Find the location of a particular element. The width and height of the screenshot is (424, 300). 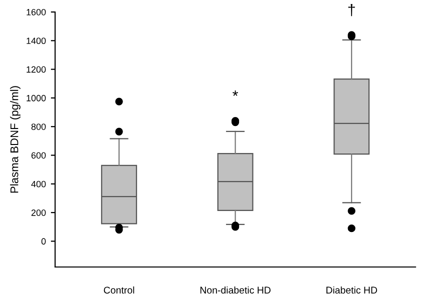

y-axis-title: Plasma BDNF (pg/ml) is located at coordinates (15, 139).